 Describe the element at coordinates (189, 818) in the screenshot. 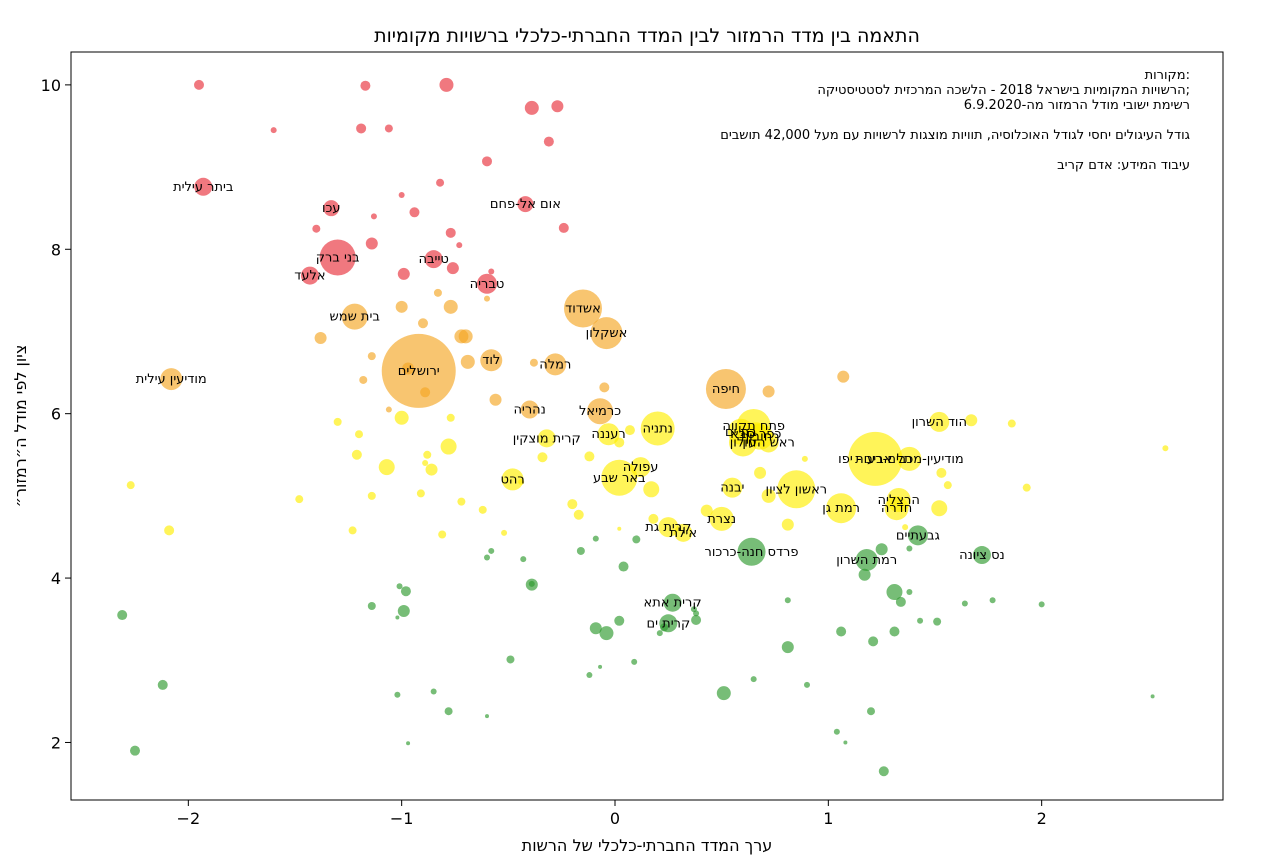

I see `x-tick-label: −2` at that location.